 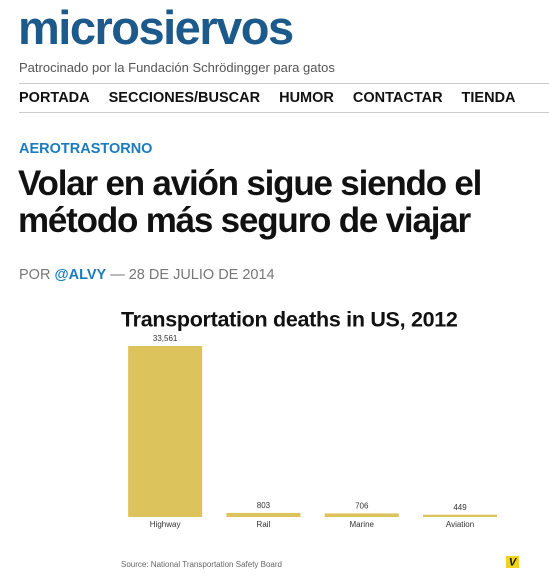 I want to click on badge-bg, so click(x=512, y=562).